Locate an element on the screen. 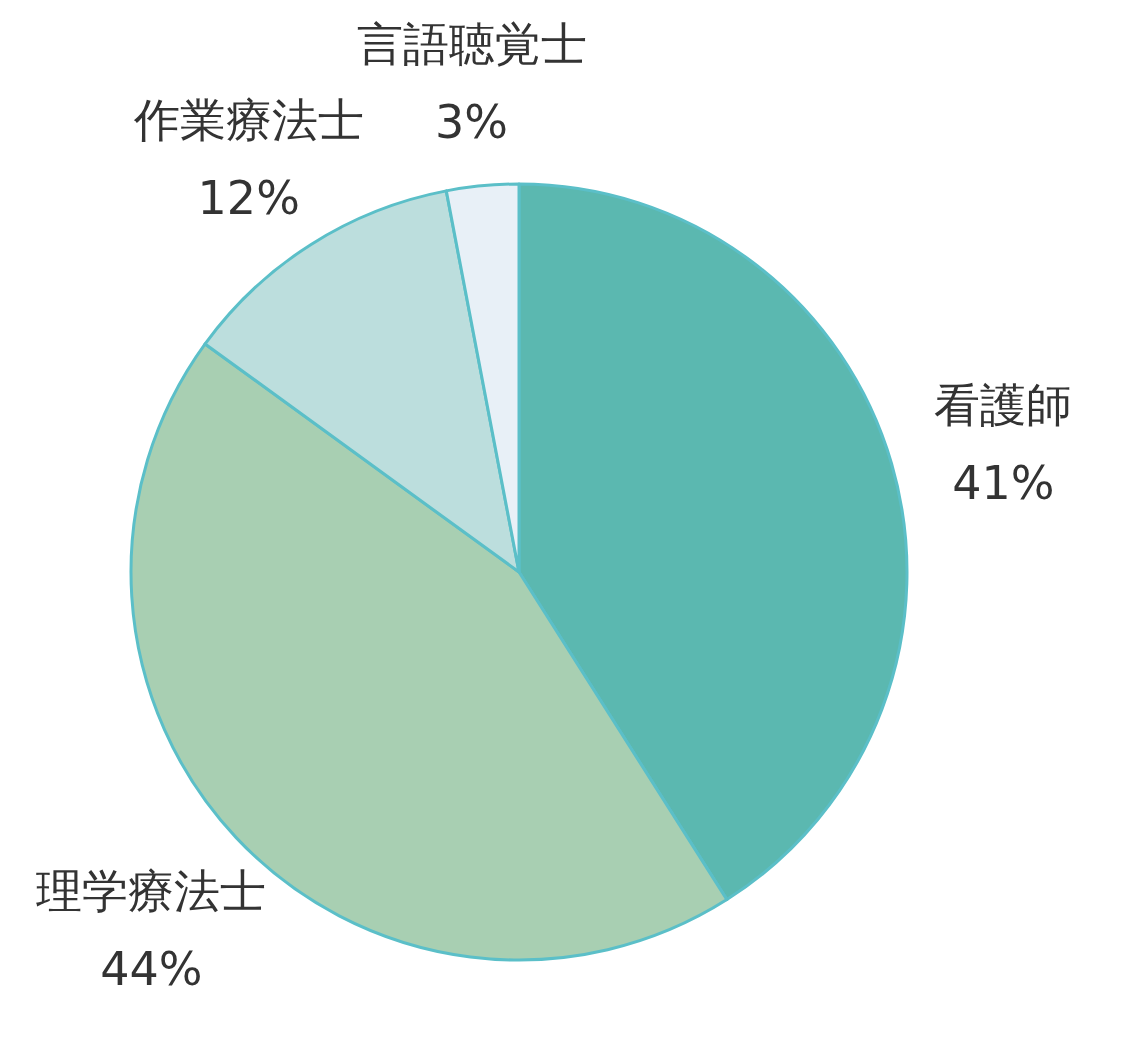 The image size is (1133, 1054). data-label: 12% is located at coordinates (248, 198).